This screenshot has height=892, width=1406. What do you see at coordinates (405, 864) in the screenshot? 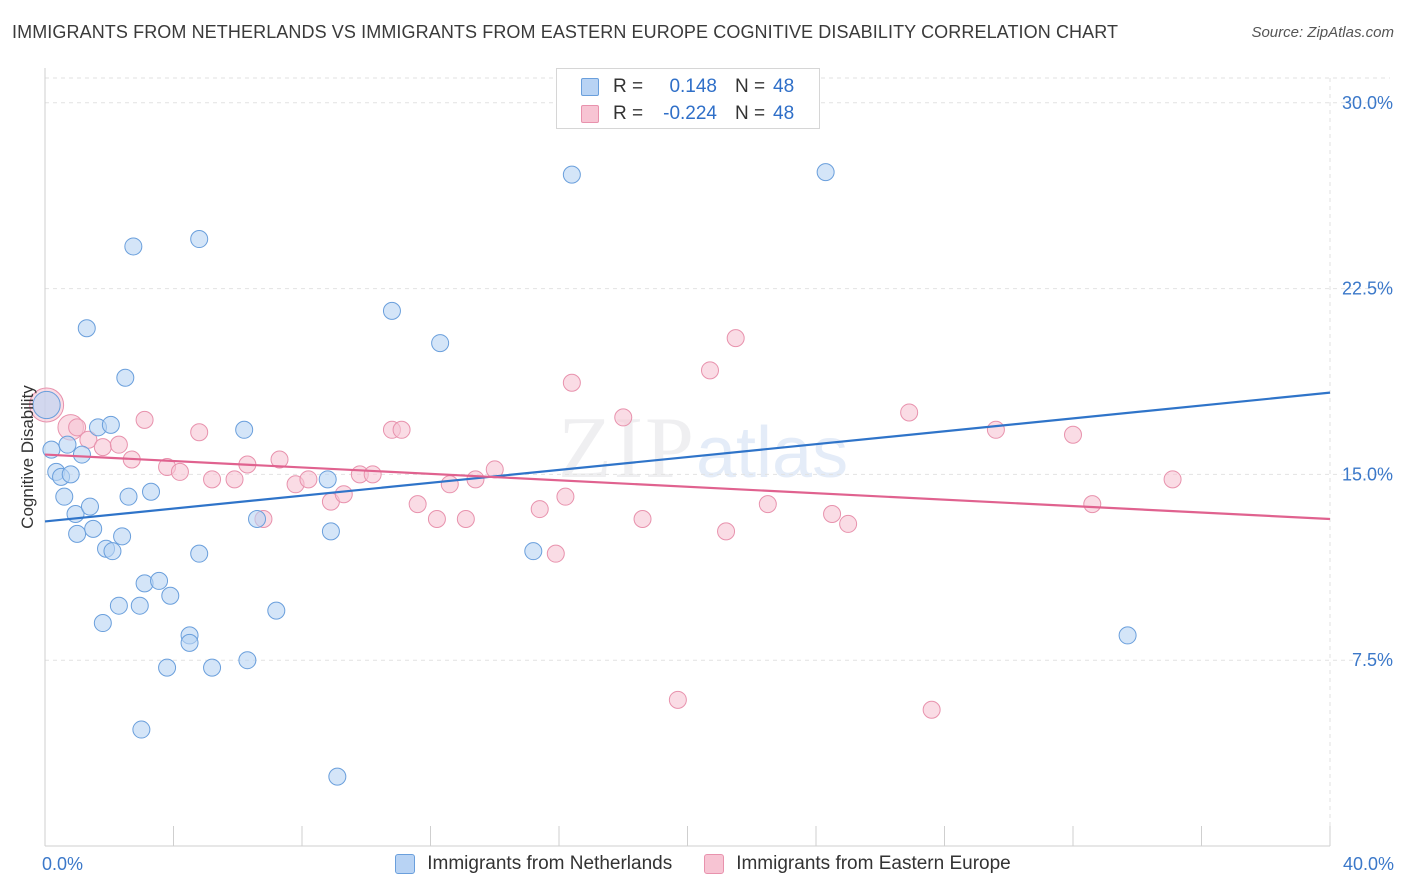
I see `series-swatch-netherlands` at bounding box center [405, 864].